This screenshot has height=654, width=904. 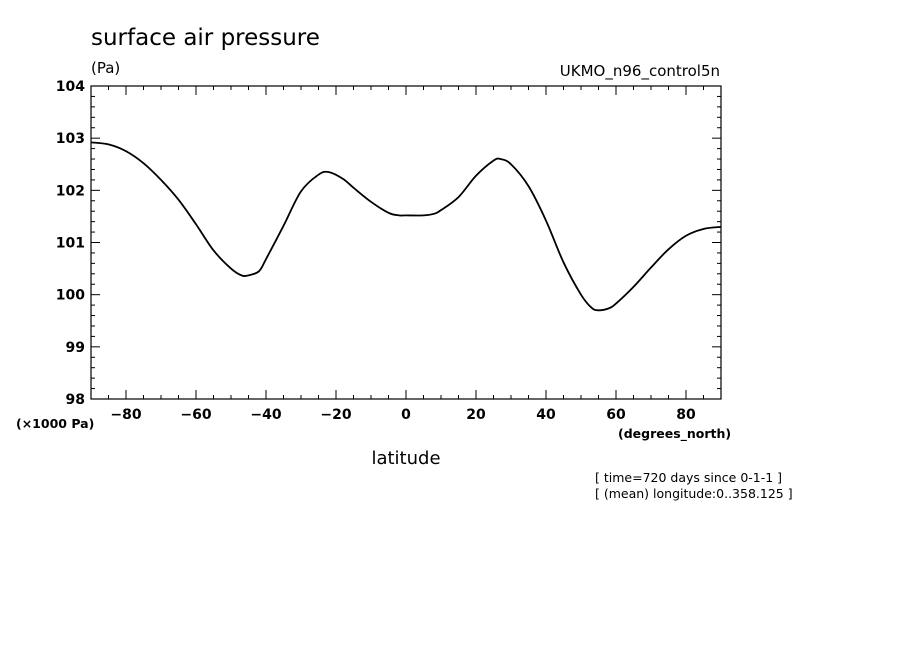 I want to click on chart-units: (Pa), so click(x=105, y=68).